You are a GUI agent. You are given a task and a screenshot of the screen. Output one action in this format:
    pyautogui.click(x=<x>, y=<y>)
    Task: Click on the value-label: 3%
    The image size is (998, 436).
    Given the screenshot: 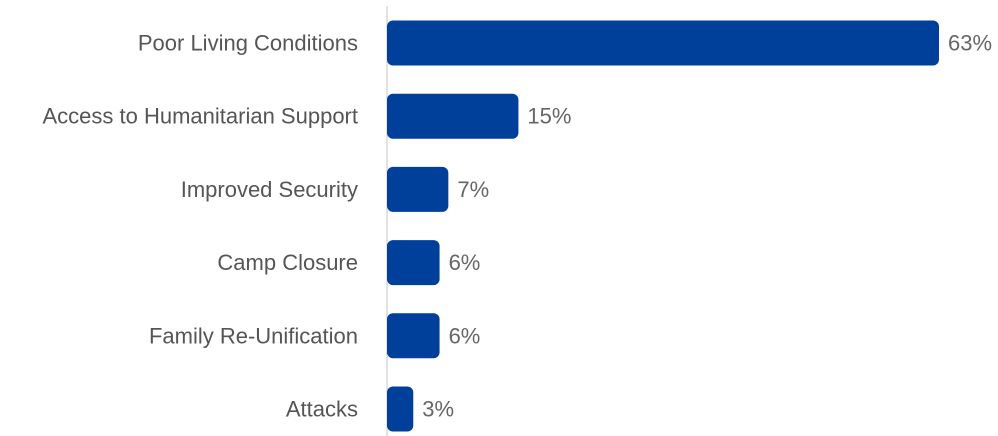 What is the action you would take?
    pyautogui.click(x=438, y=409)
    